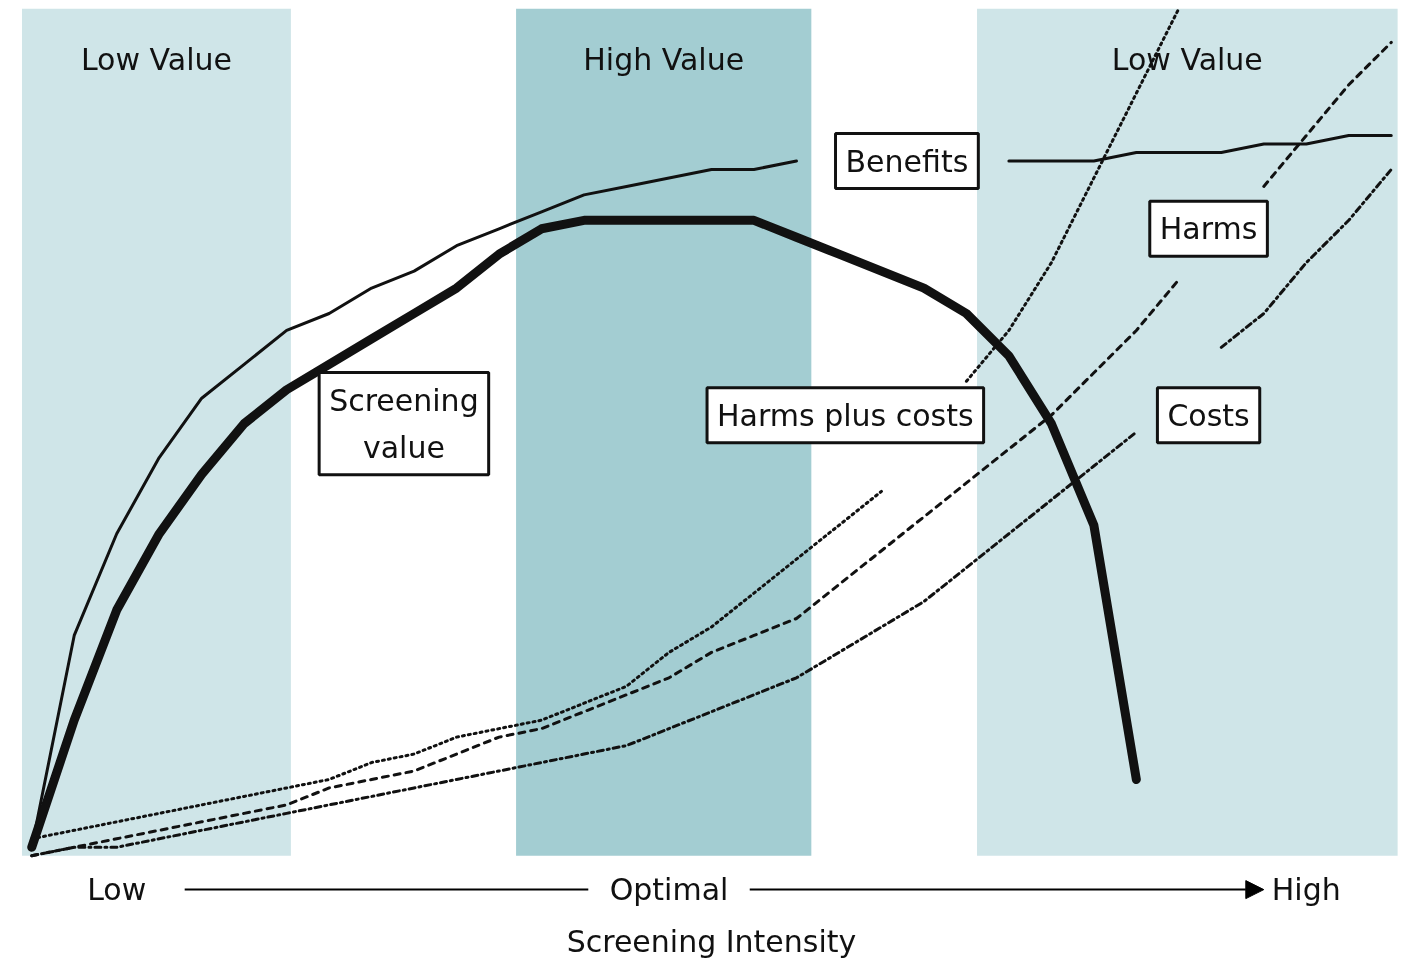 This screenshot has height=973, width=1412. Describe the element at coordinates (1306, 890) in the screenshot. I see `x-tick-label: High` at that location.